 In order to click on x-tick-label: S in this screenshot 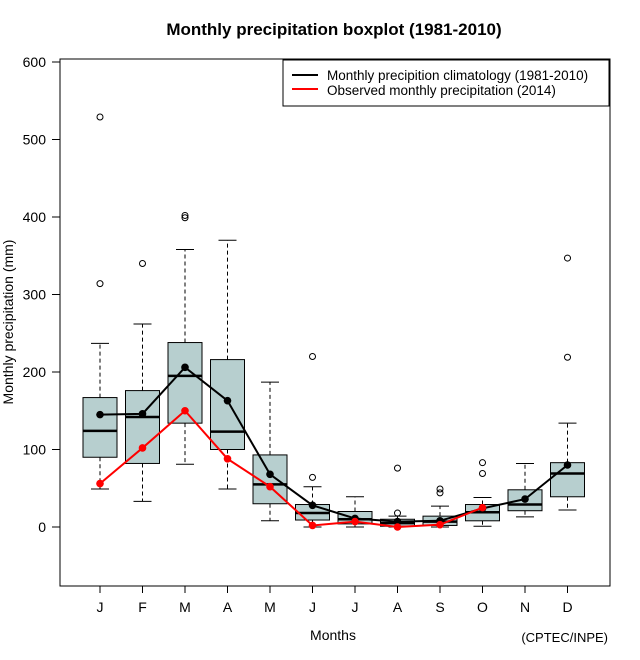, I will do `click(439, 607)`.